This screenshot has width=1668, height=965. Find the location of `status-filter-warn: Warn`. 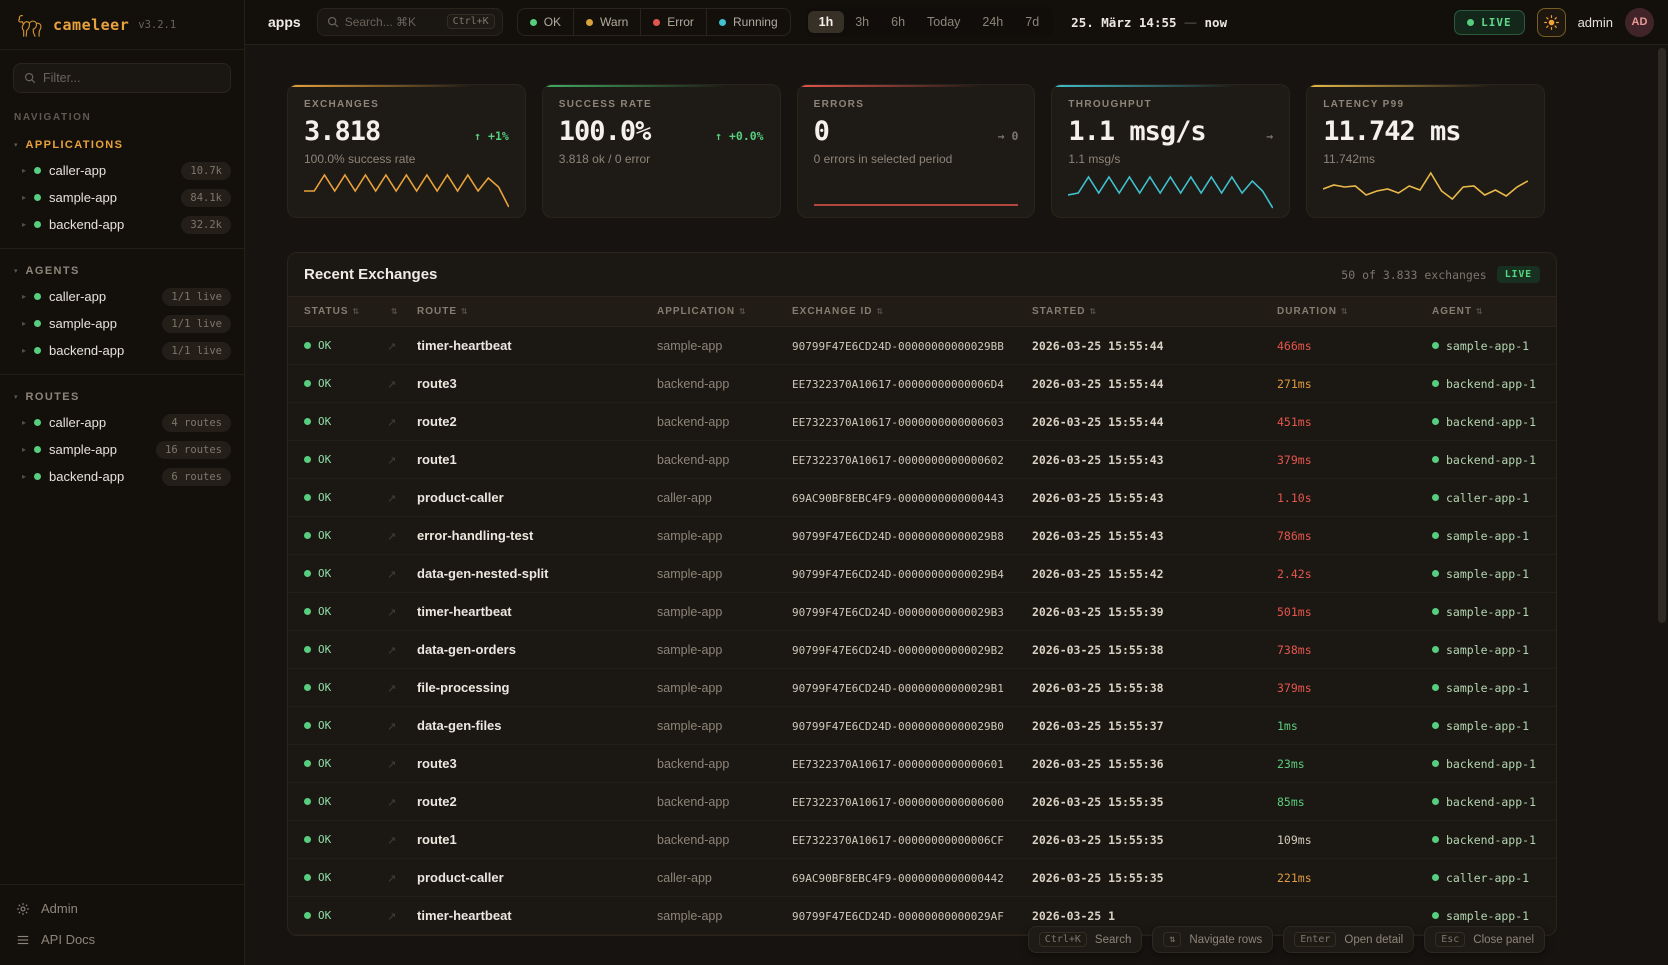

status-filter-warn: Warn is located at coordinates (606, 22).